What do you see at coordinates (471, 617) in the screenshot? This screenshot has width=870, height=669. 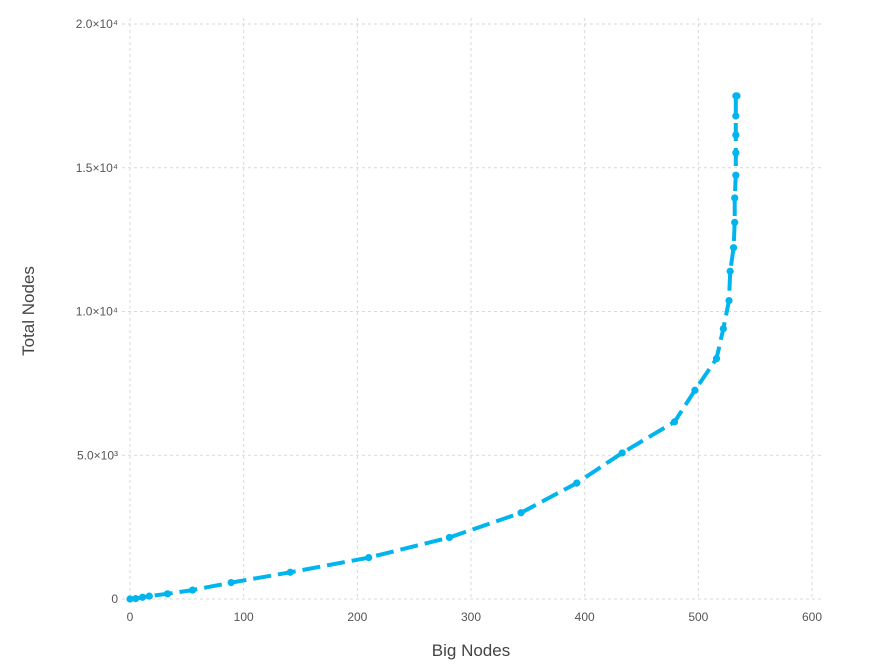 I see `x-tick-label: 300` at bounding box center [471, 617].